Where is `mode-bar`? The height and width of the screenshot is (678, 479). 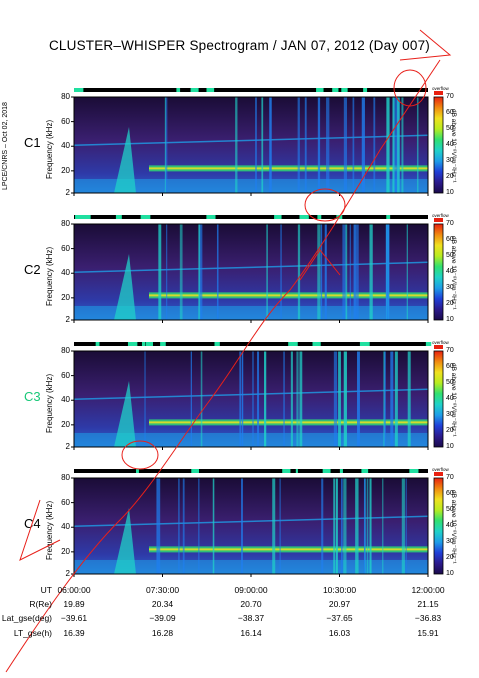 mode-bar is located at coordinates (251, 344).